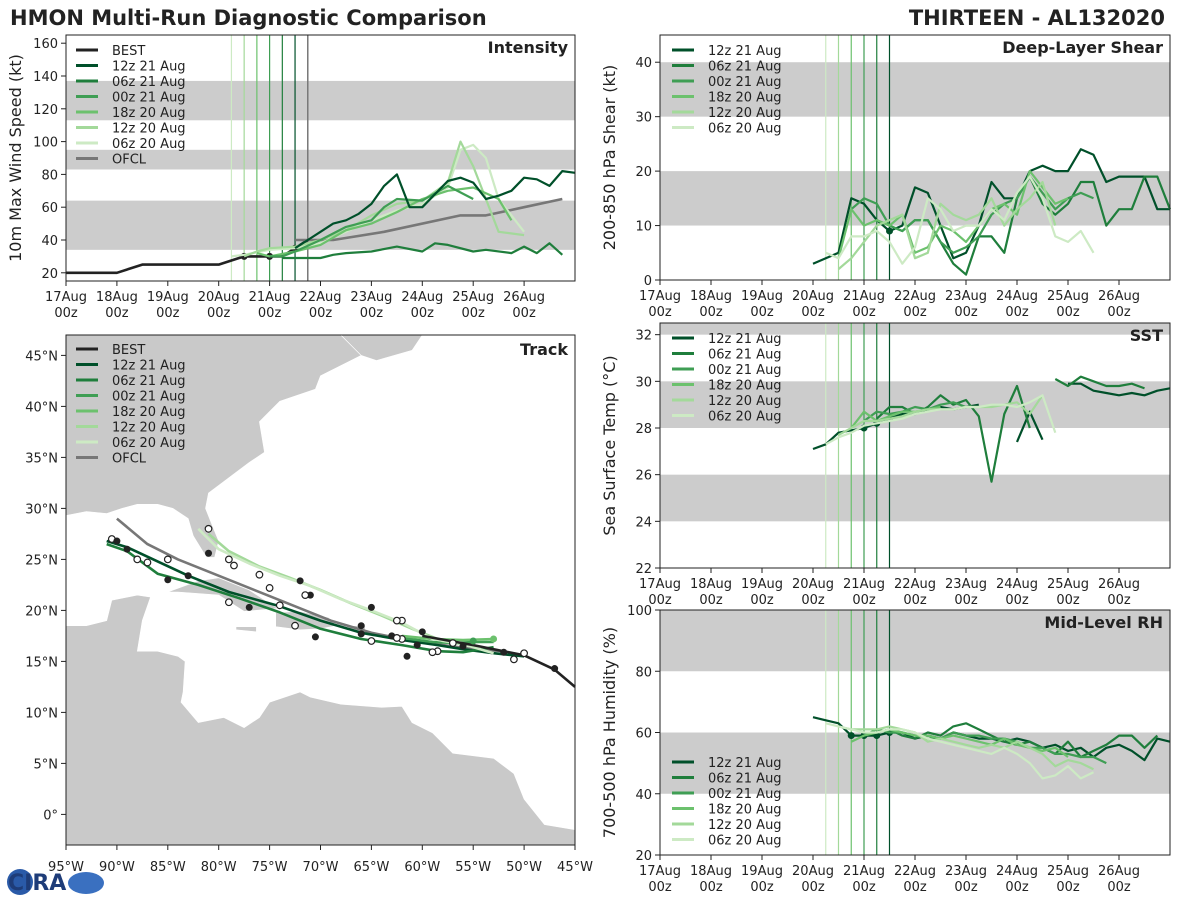  Describe the element at coordinates (149, 412) in the screenshot. I see `track-legend-label: 18z 20 Aug` at that location.